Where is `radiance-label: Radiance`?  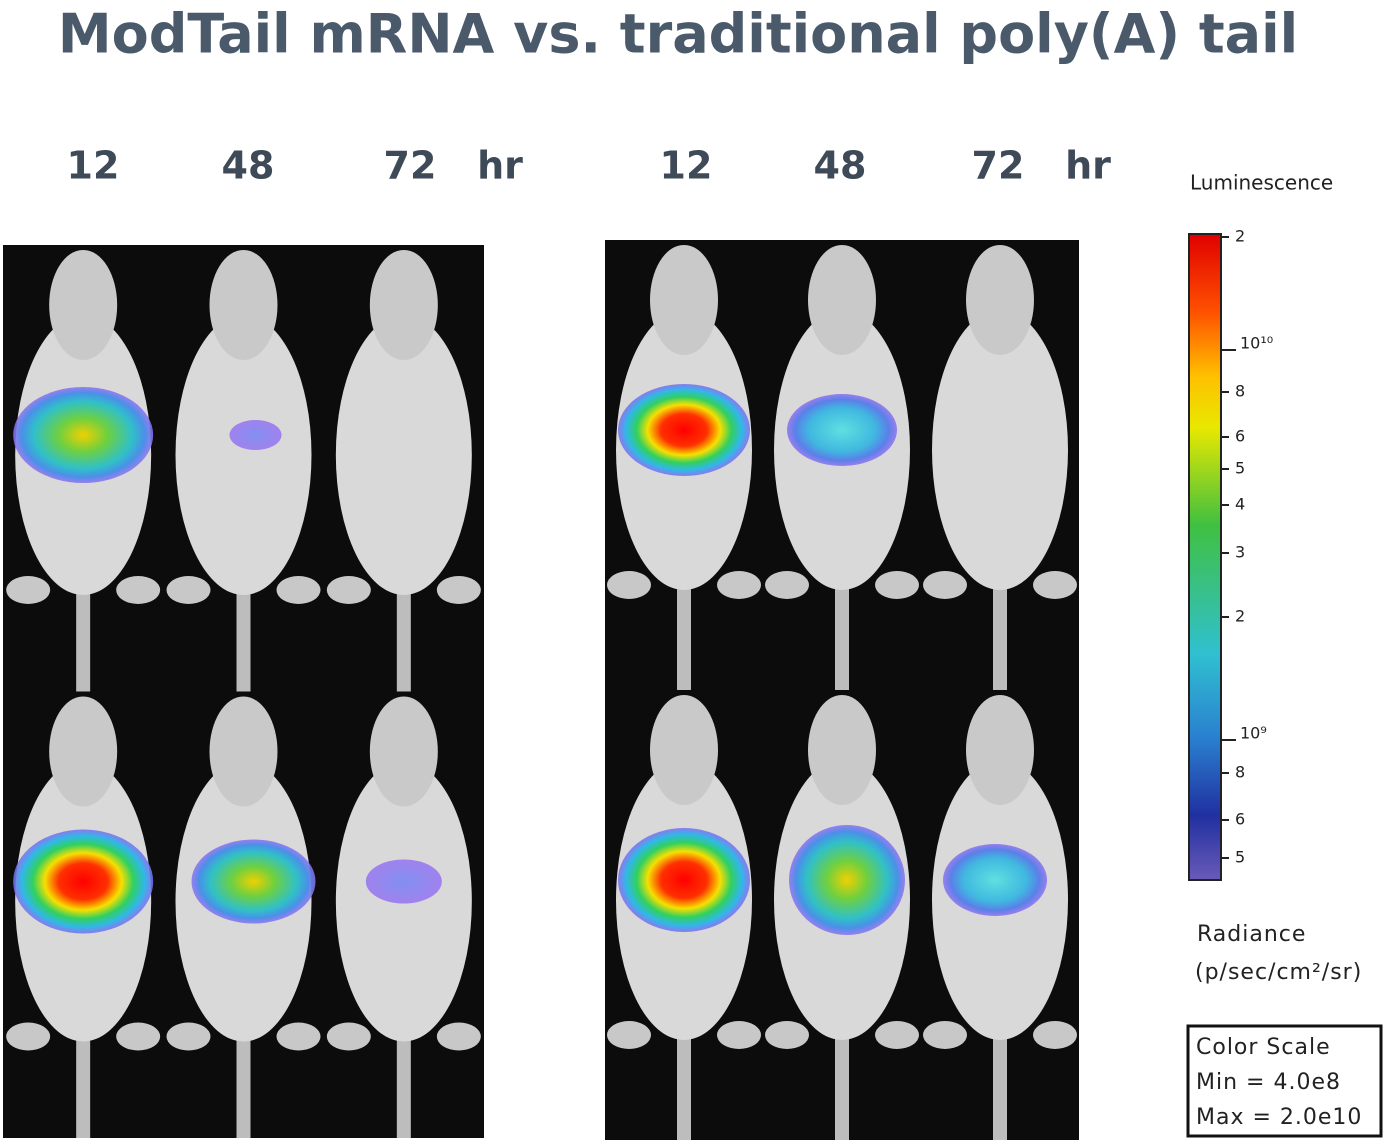 radiance-label: Radiance is located at coordinates (1251, 934).